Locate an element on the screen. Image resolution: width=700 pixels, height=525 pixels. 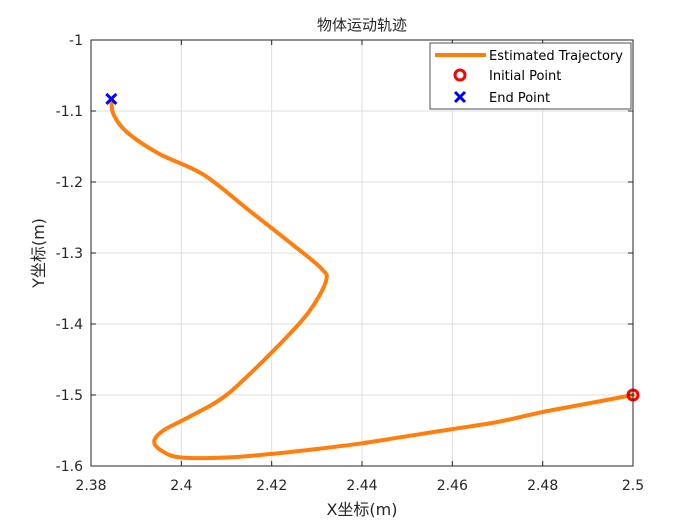
legend-end-point-marker is located at coordinates (460, 97).